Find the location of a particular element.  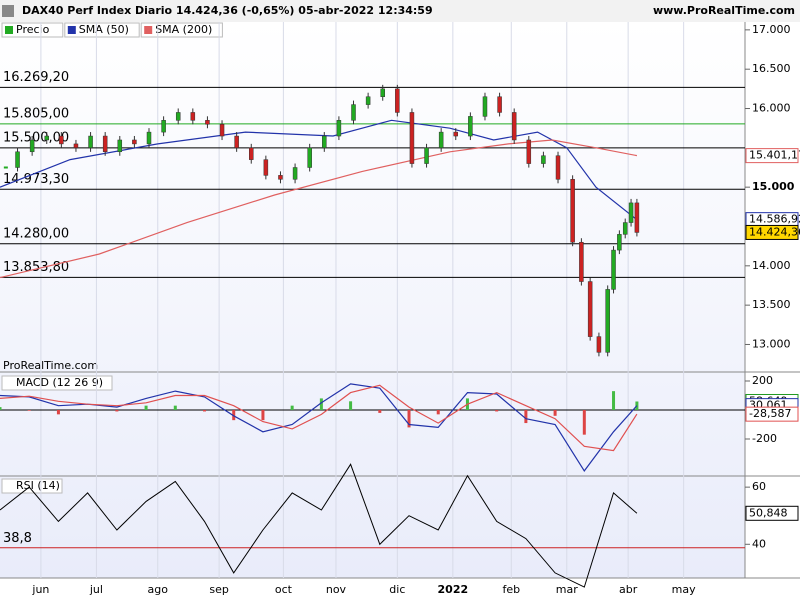

header-bar is located at coordinates (400, 11).